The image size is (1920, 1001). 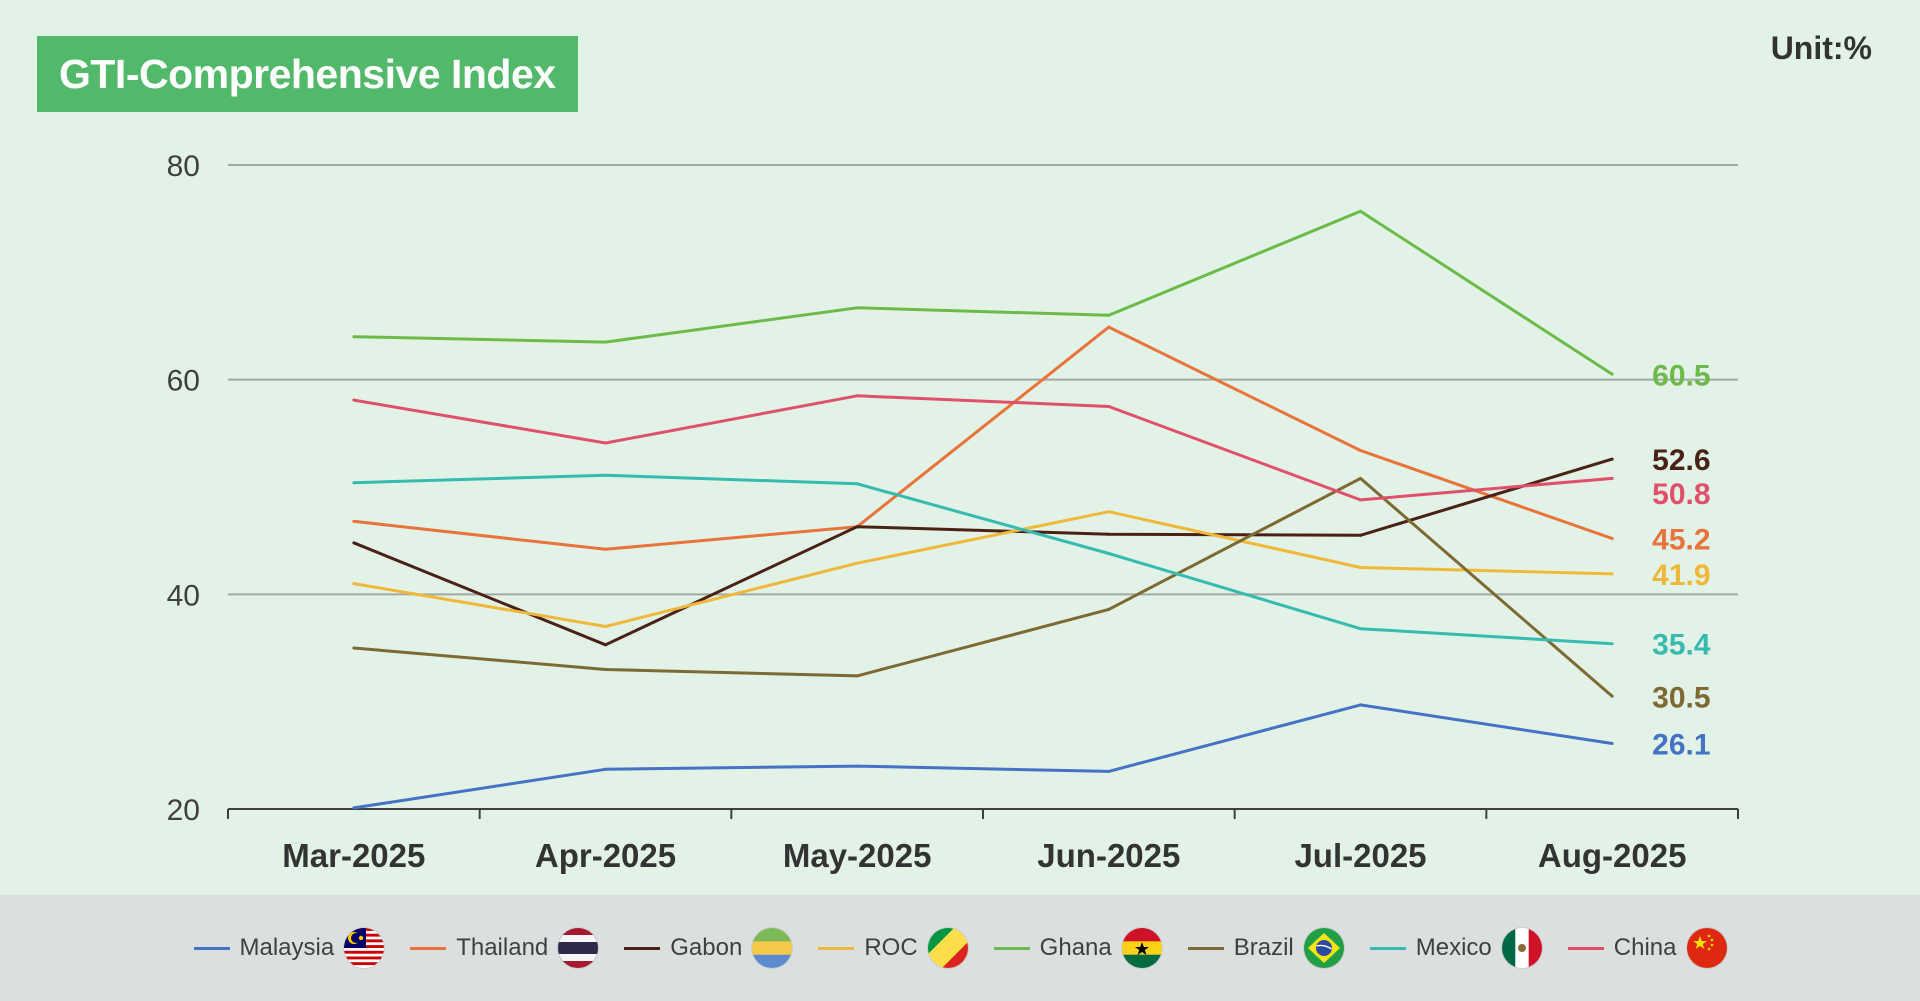 What do you see at coordinates (1323, 948) in the screenshot?
I see `brazil-flag-icon` at bounding box center [1323, 948].